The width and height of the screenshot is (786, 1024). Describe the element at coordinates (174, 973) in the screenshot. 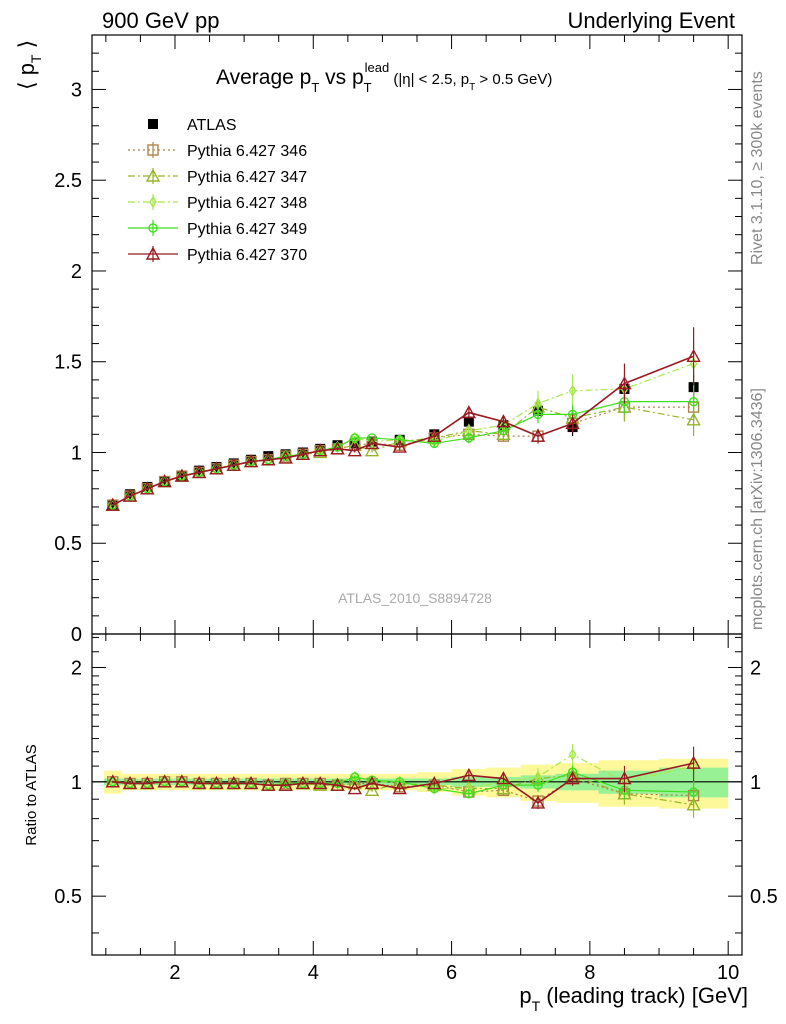

I see `x-tick-label: 2` at that location.